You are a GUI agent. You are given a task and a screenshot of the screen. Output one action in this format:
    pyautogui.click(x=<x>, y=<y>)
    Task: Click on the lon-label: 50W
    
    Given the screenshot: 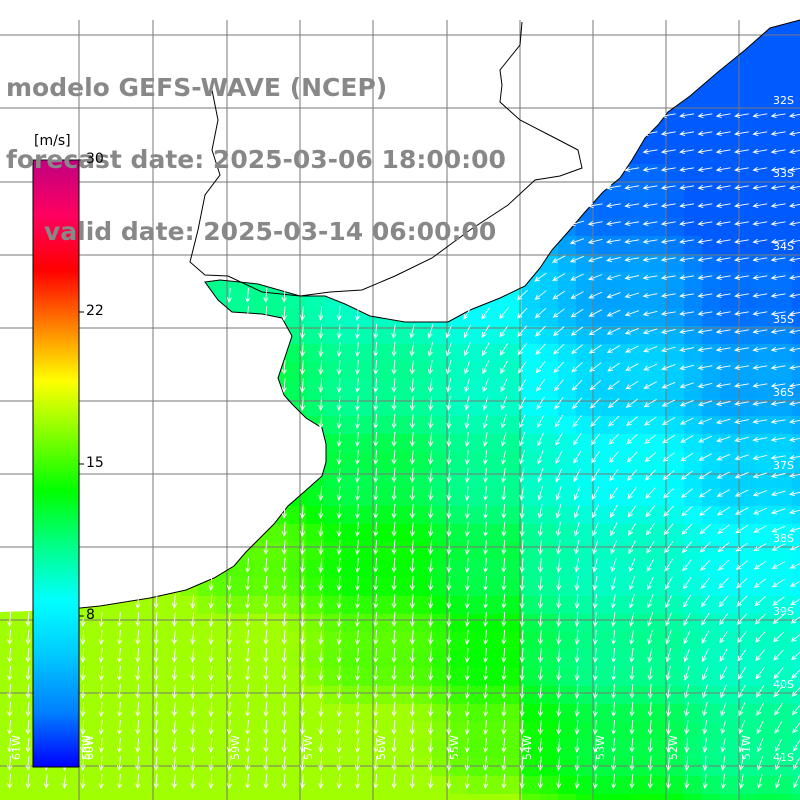 What is the action you would take?
    pyautogui.click(x=86, y=747)
    